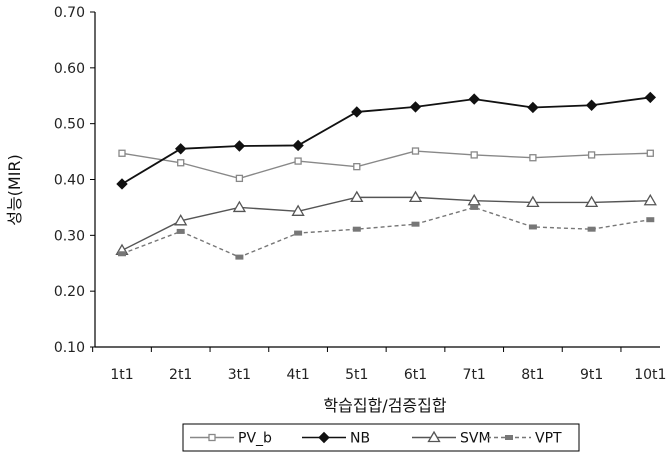 This screenshot has width=667, height=457. Describe the element at coordinates (474, 375) in the screenshot. I see `x-tick-label: 7t1` at that location.